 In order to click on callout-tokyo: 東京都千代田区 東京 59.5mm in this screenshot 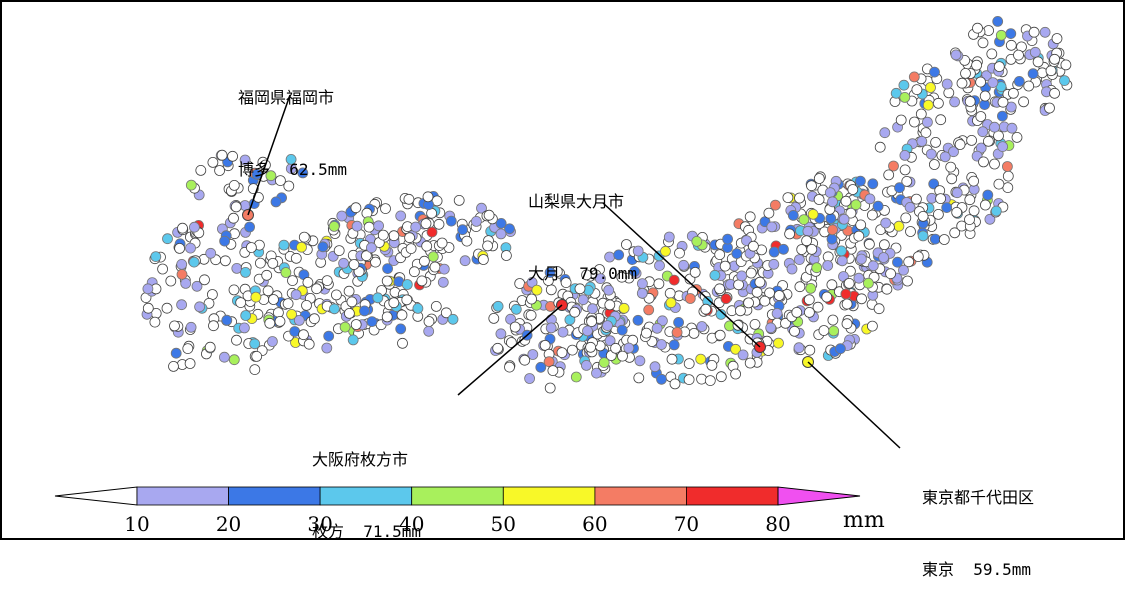, I will do `click(978, 522)`.